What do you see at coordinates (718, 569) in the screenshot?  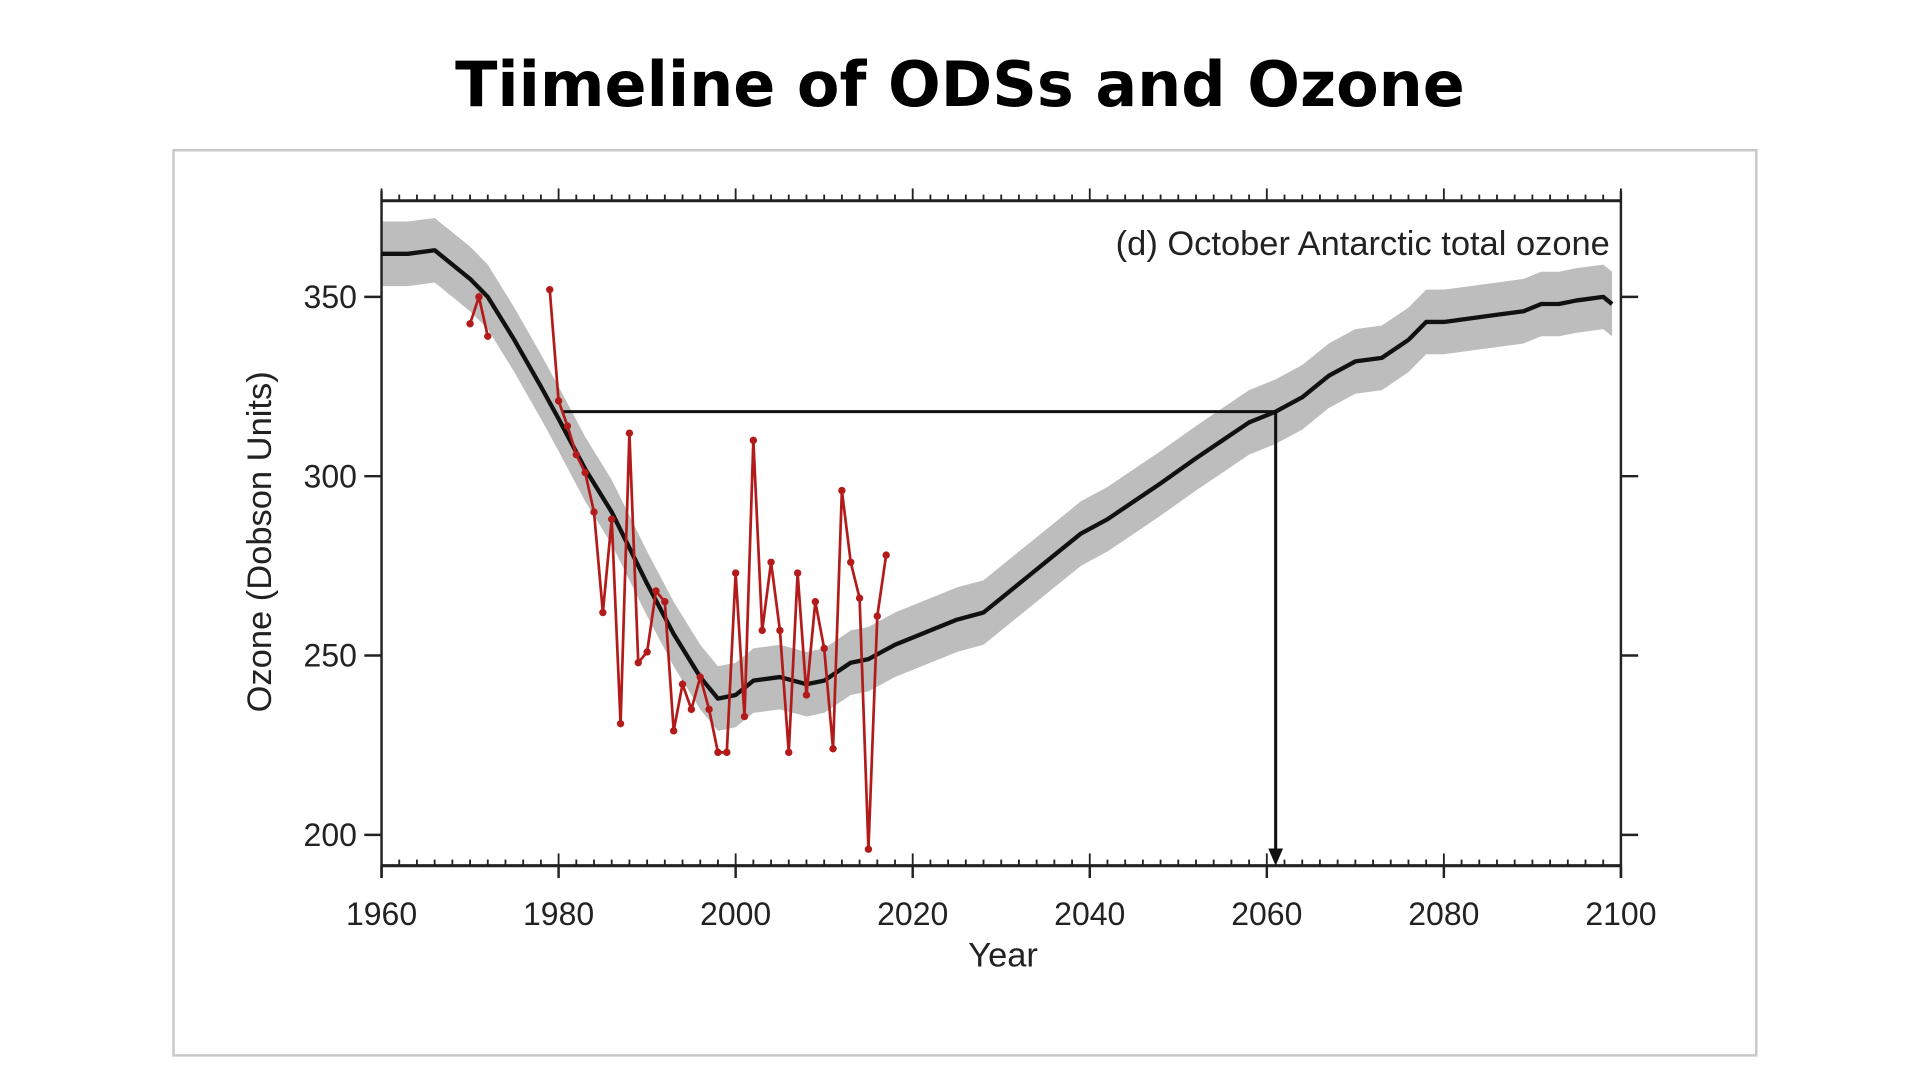 I see `observations-line` at bounding box center [718, 569].